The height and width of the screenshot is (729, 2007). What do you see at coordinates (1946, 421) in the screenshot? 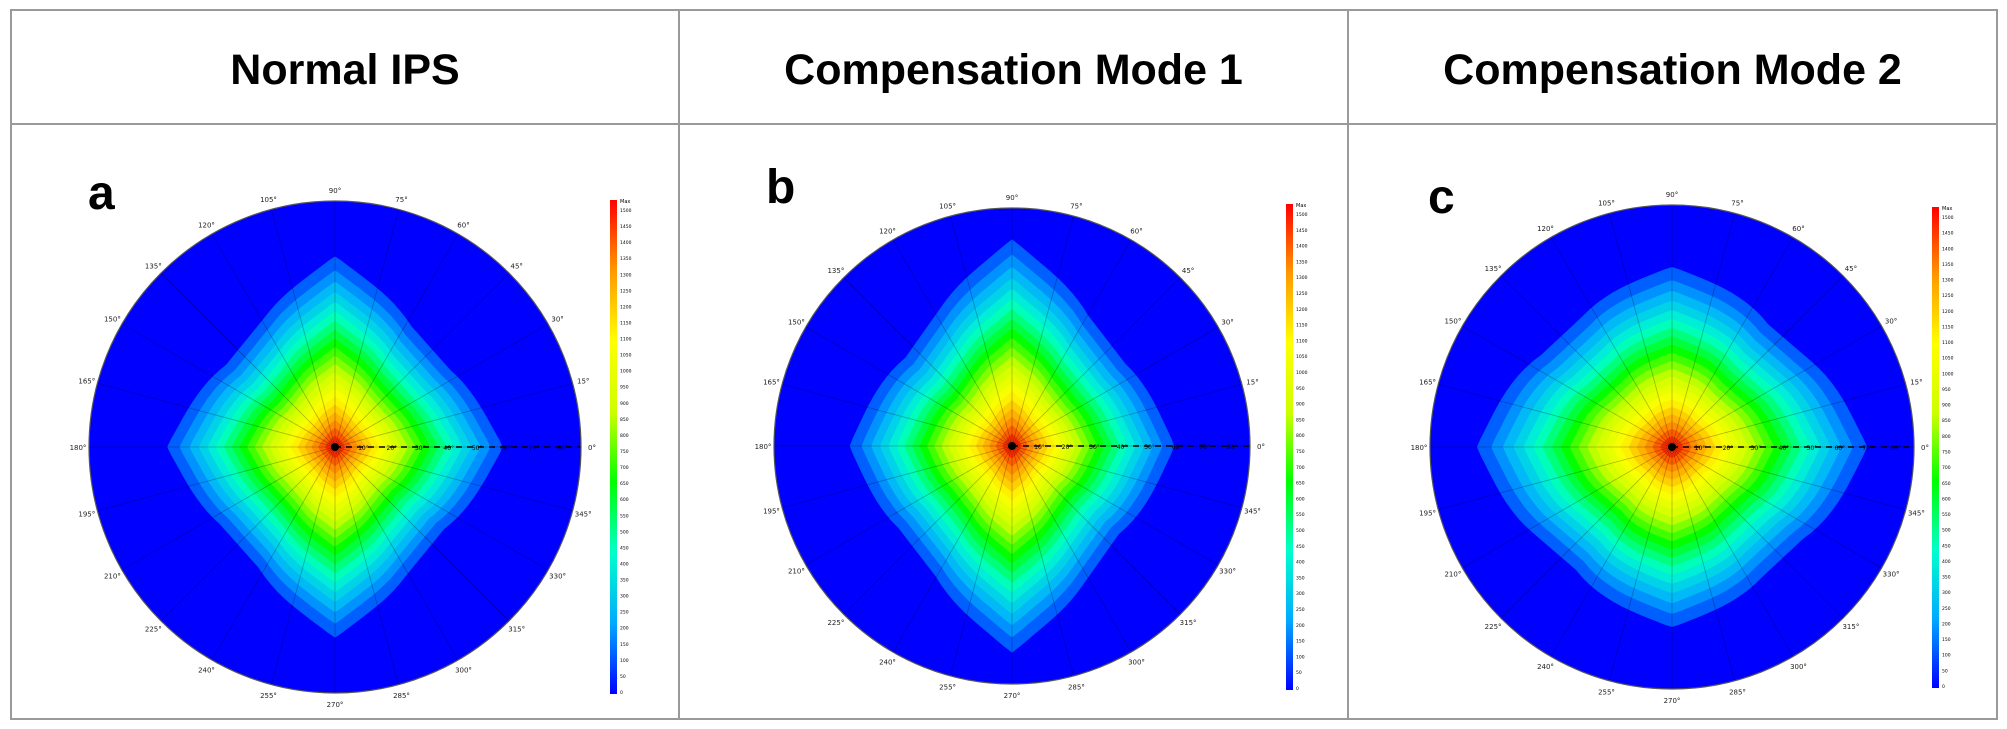
I see `colorbar-tick-label: 850` at bounding box center [1946, 421].